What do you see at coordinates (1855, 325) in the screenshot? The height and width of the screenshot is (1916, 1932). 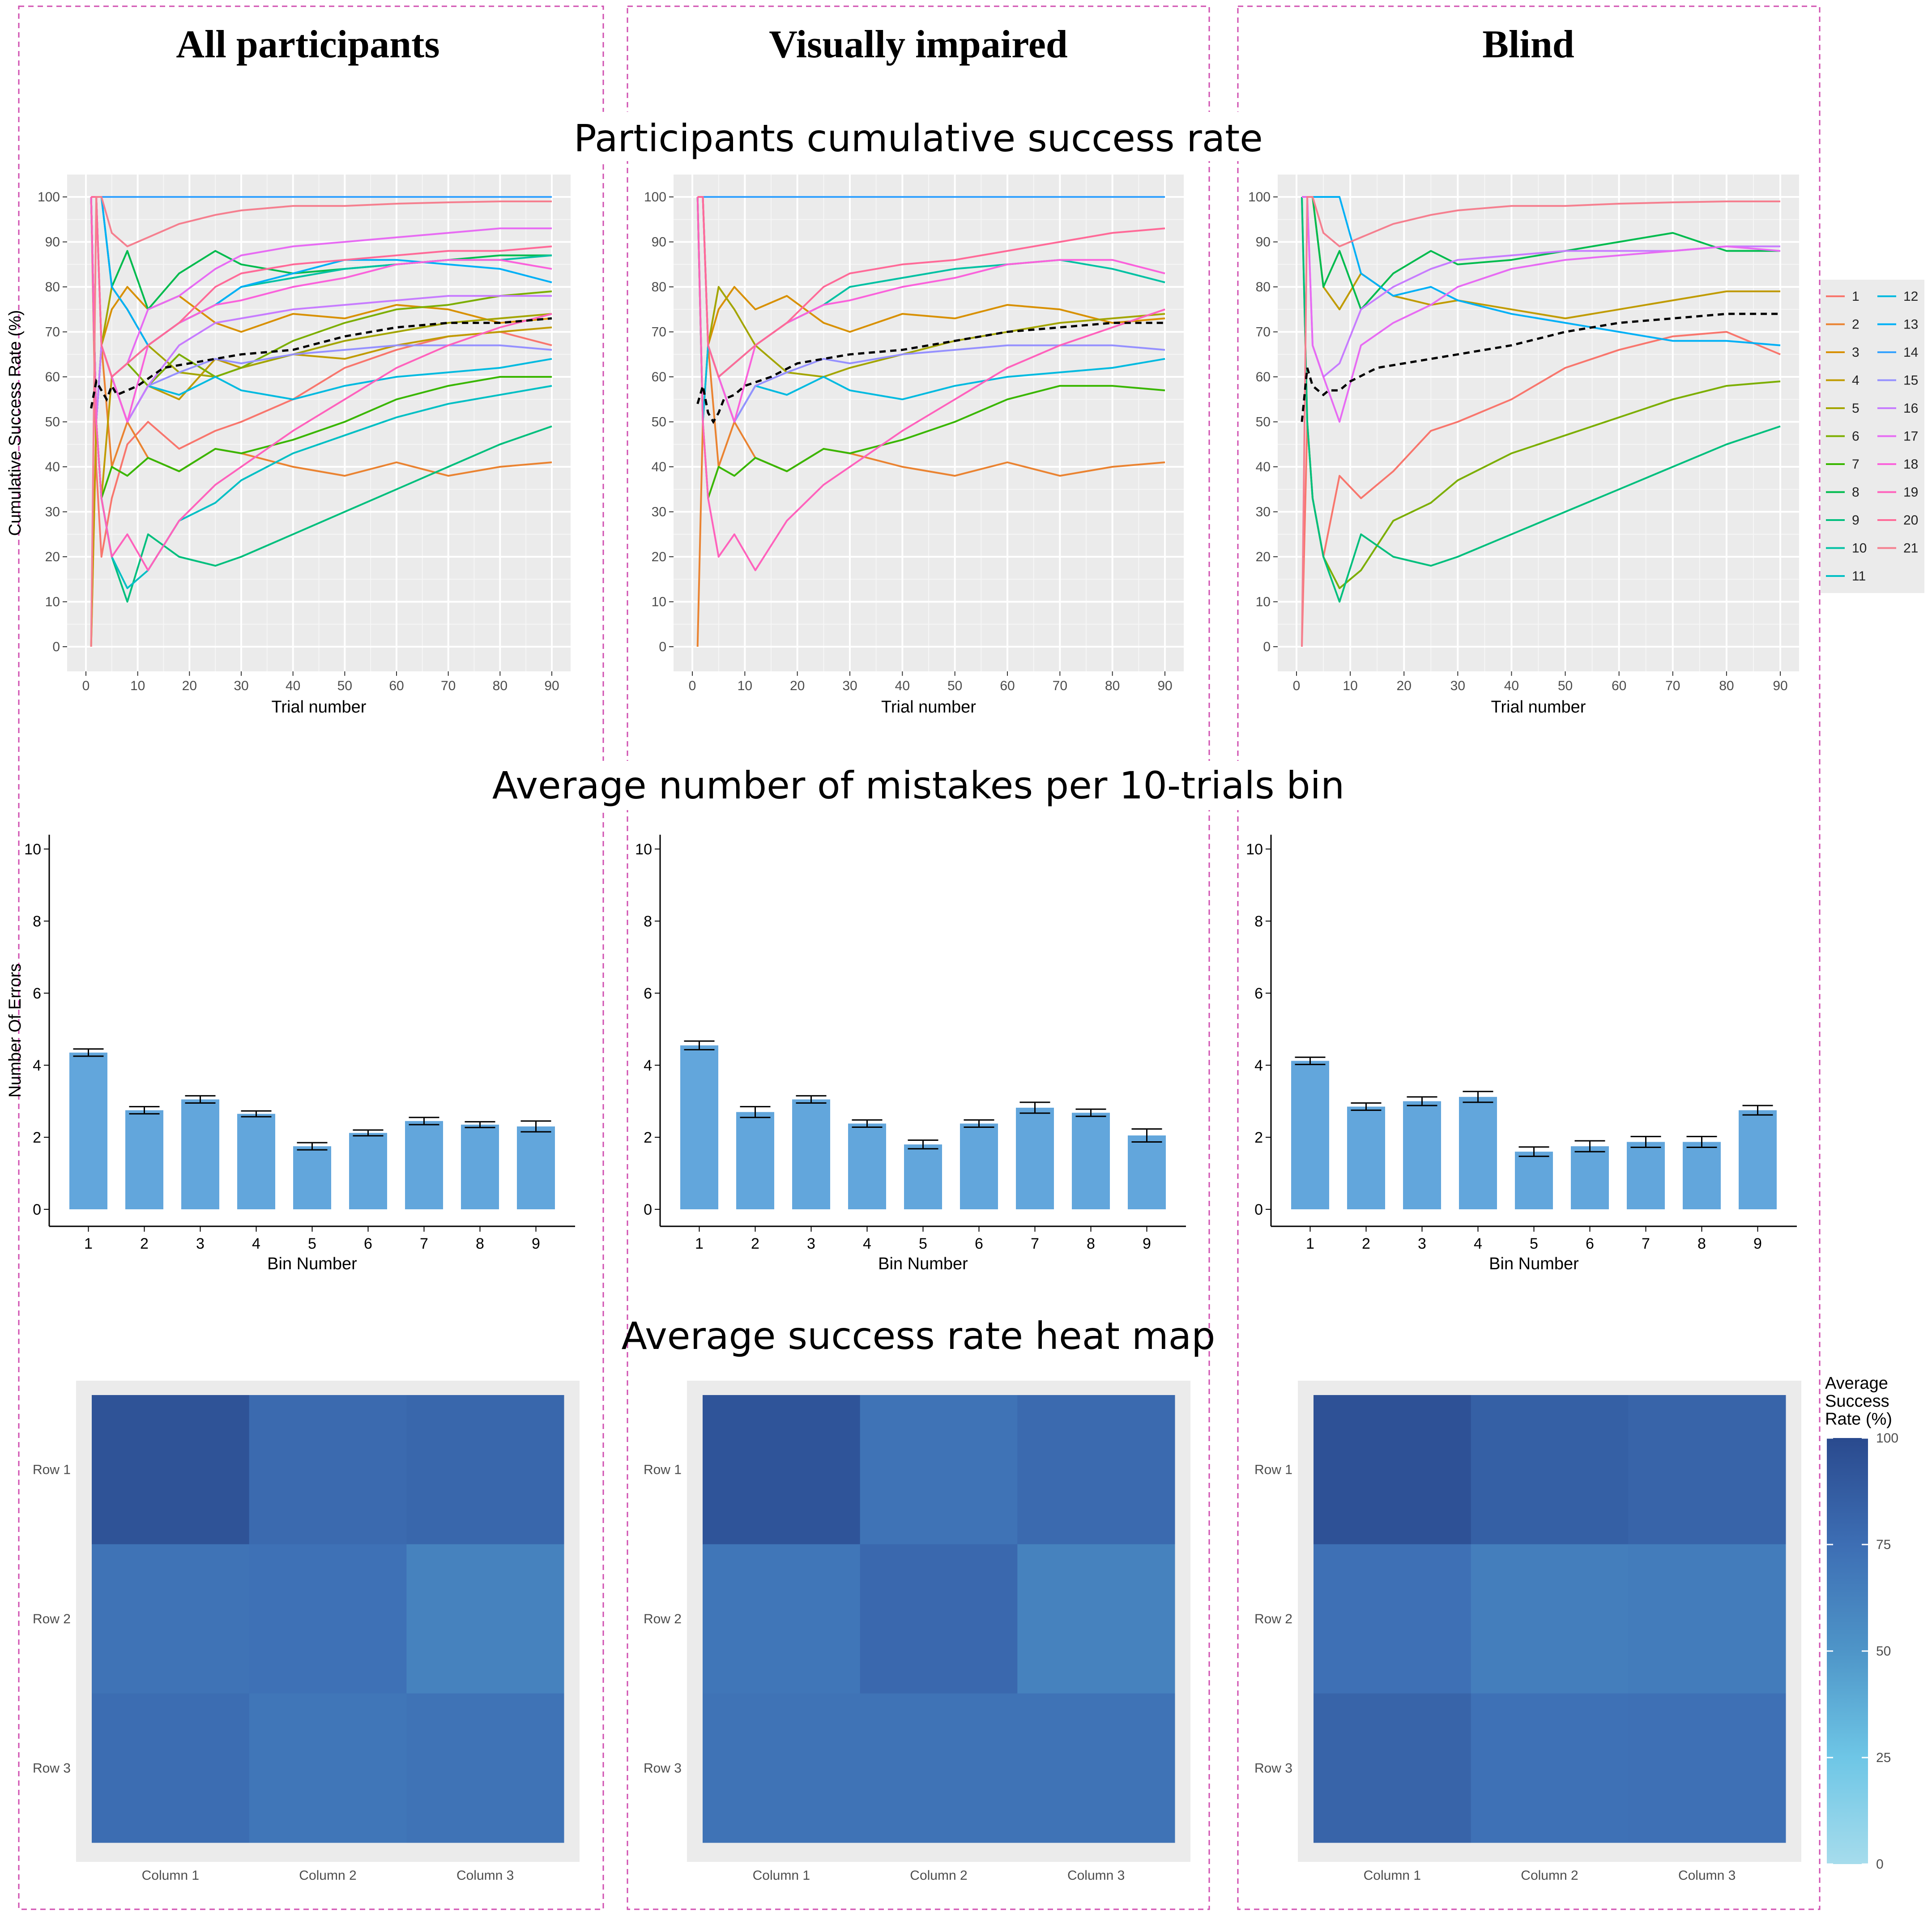 I see `legend-label: 2` at bounding box center [1855, 325].